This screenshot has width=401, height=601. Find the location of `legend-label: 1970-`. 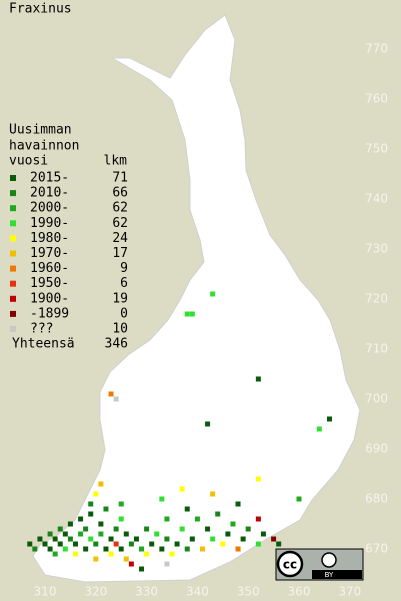

legend-label: 1970- is located at coordinates (49, 253).